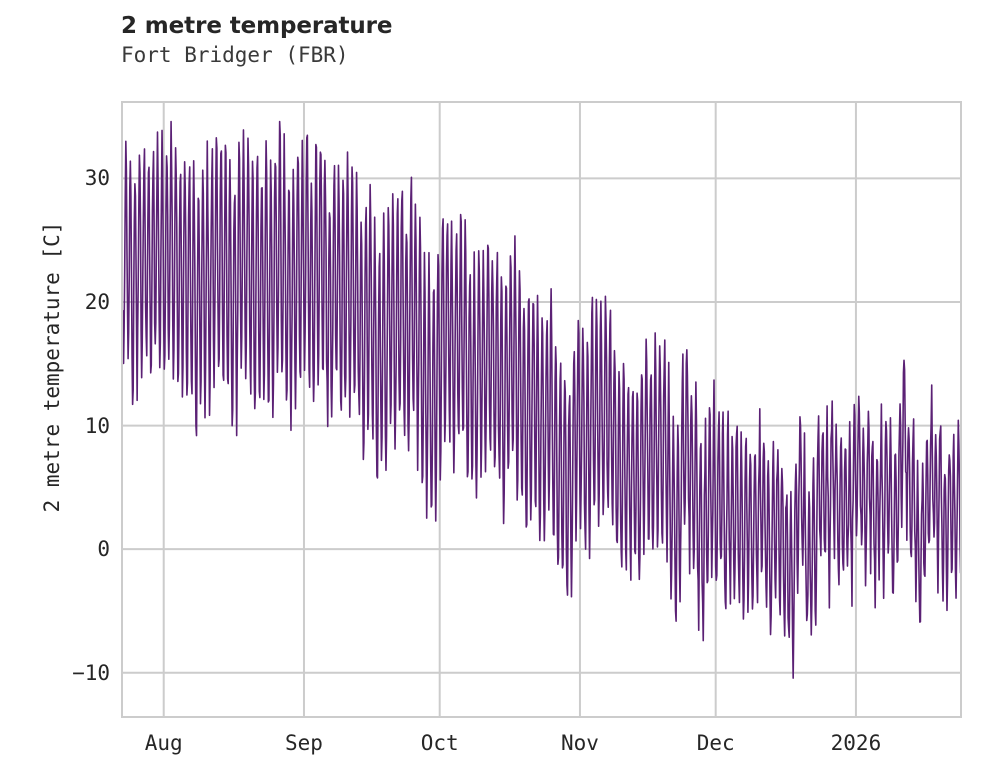 The width and height of the screenshot is (981, 782). Describe the element at coordinates (257, 26) in the screenshot. I see `page-title: 2 metre temperature` at that location.